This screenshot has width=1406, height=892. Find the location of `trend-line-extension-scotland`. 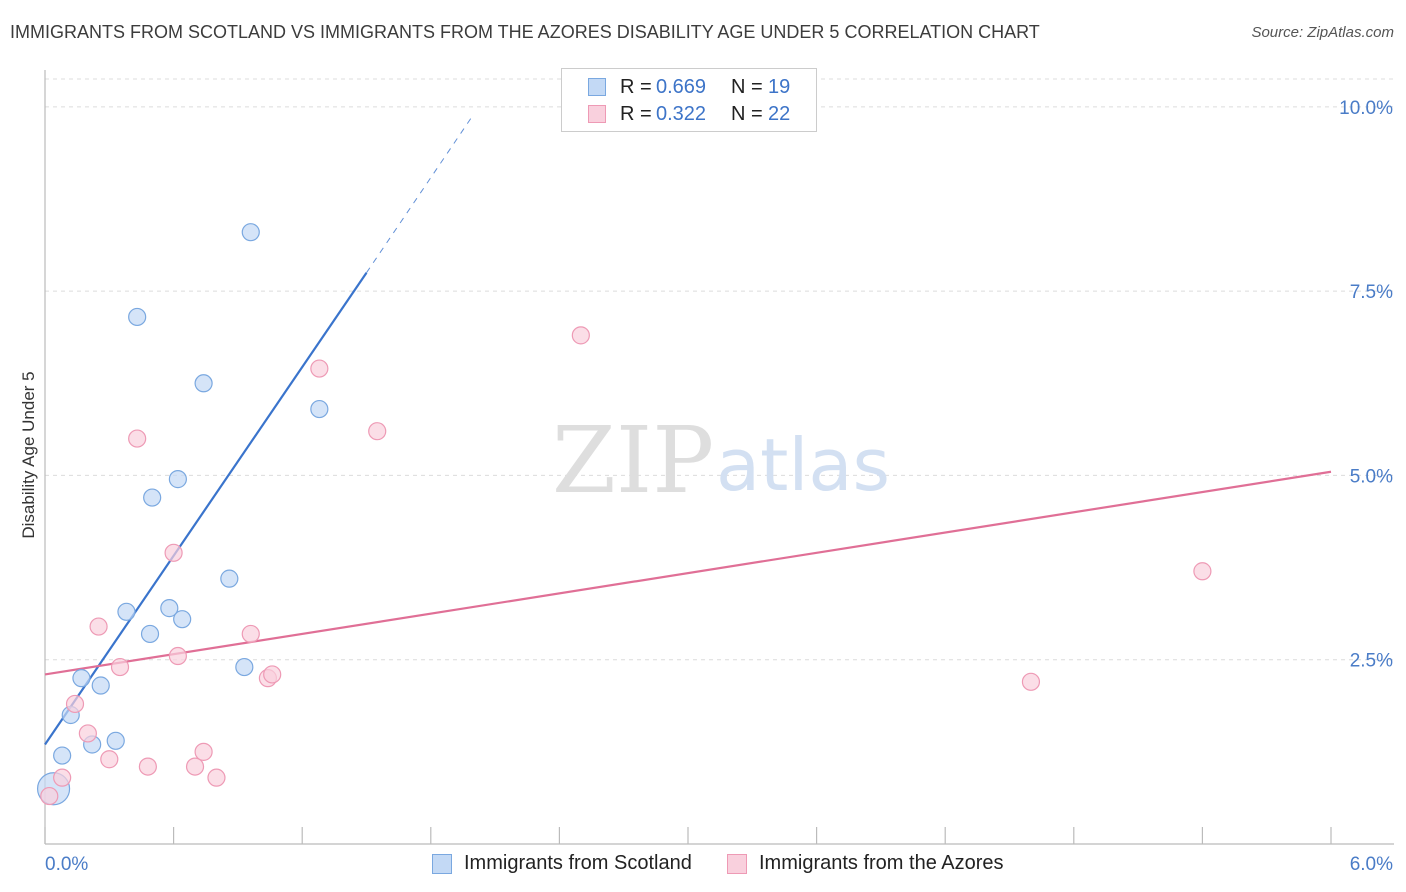

trend-line-extension-scotland is located at coordinates (420, 193).